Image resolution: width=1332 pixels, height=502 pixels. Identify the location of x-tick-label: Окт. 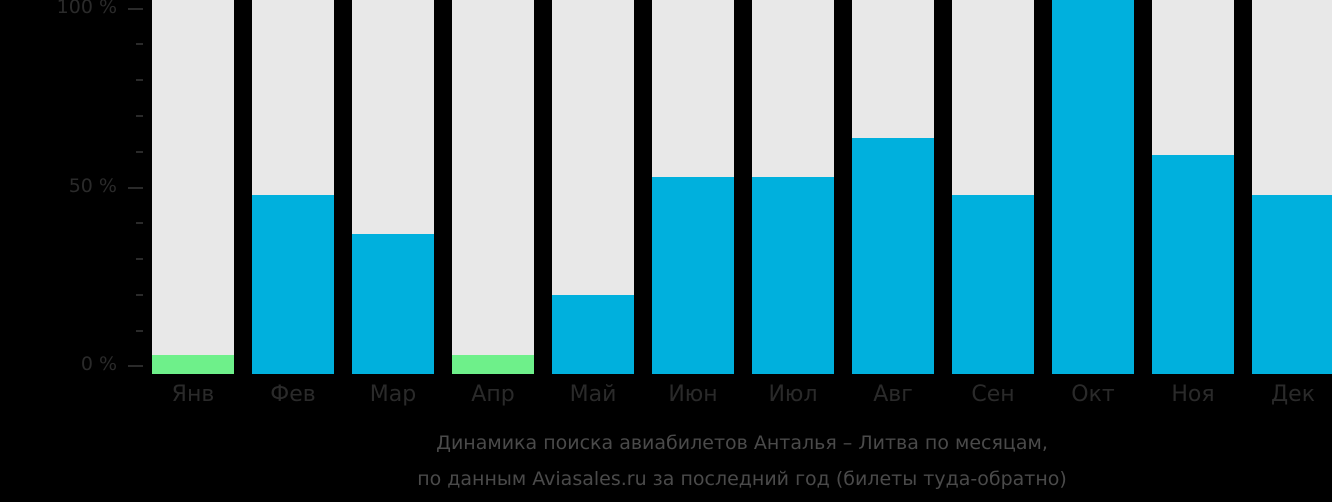
(1093, 394).